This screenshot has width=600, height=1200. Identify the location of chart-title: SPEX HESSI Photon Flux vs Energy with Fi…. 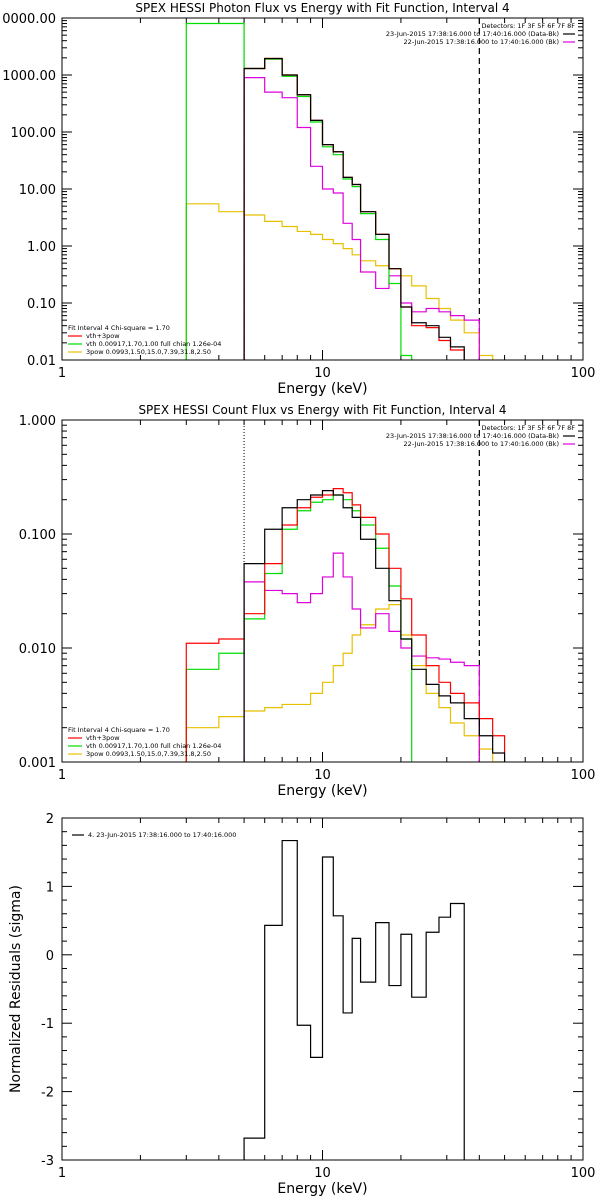
(322, 8).